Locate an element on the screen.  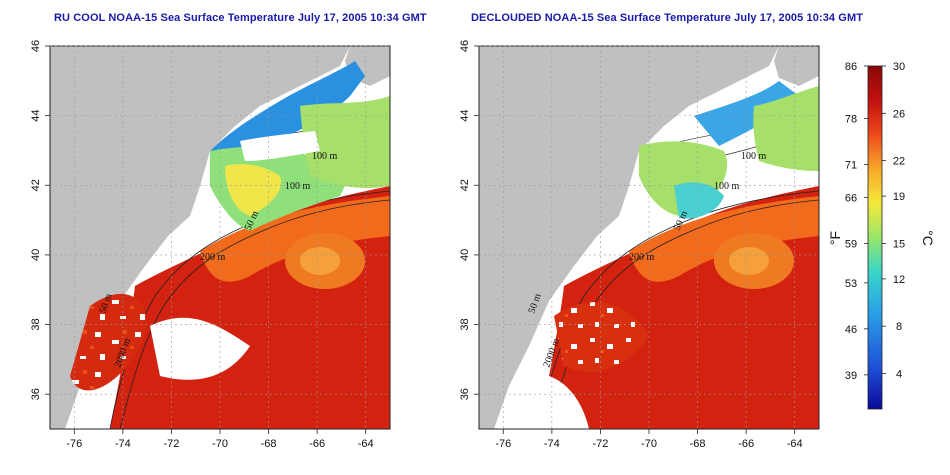
fahrenheit-tick-label: 39 is located at coordinates (851, 376).